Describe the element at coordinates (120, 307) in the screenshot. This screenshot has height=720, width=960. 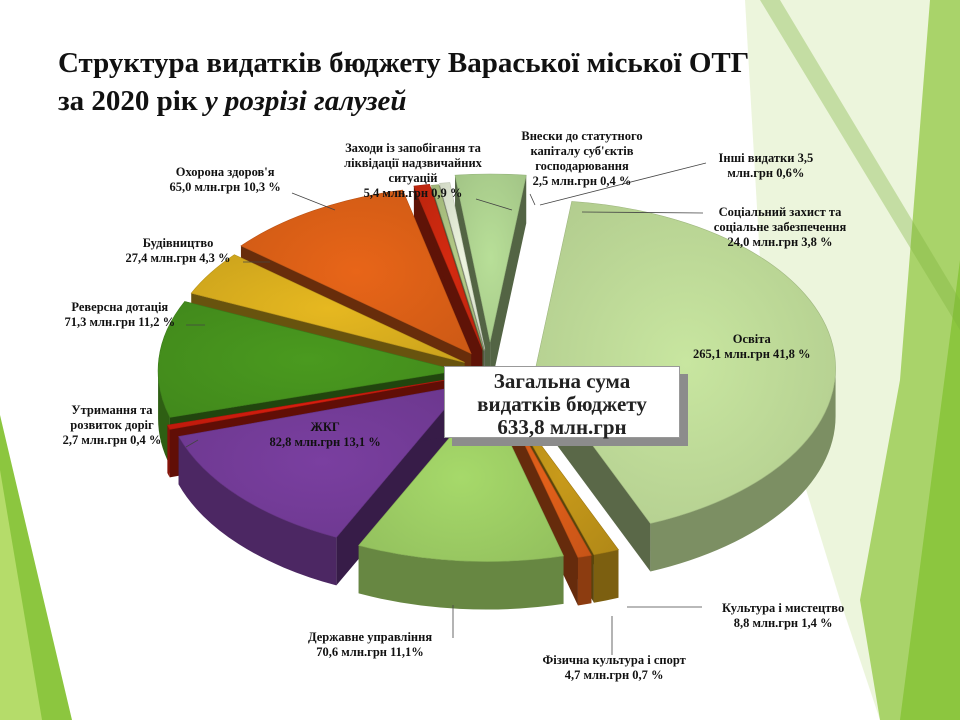
I see `slice-label-name: Реверсна дотація` at that location.